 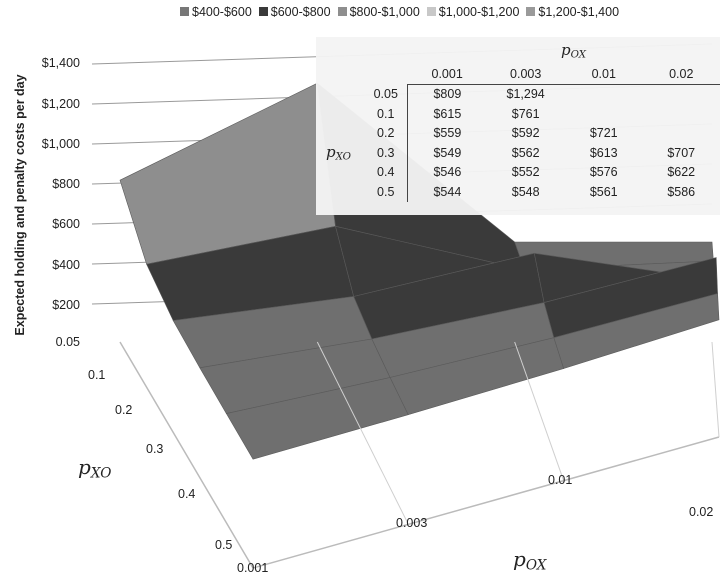 What do you see at coordinates (447, 113) in the screenshot?
I see `table-cell: $615` at bounding box center [447, 113].